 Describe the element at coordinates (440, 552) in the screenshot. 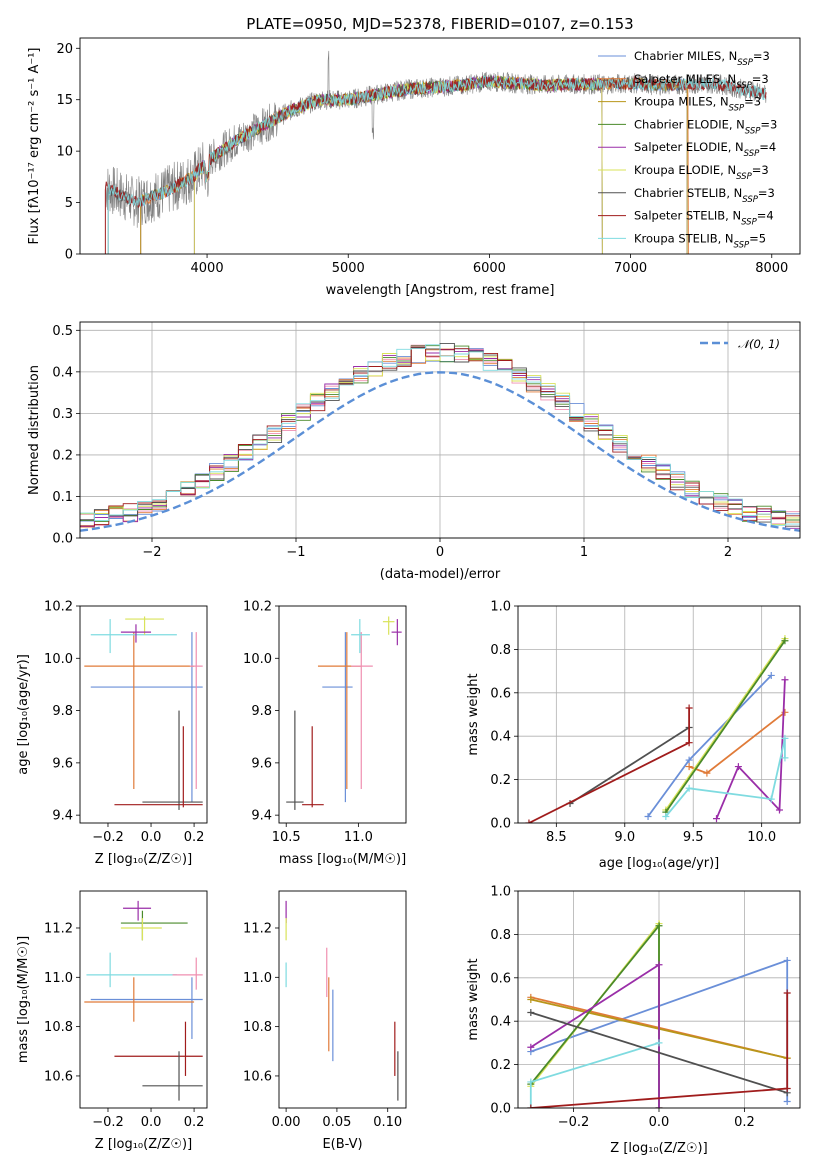

I see `x-tick-label: 0` at that location.